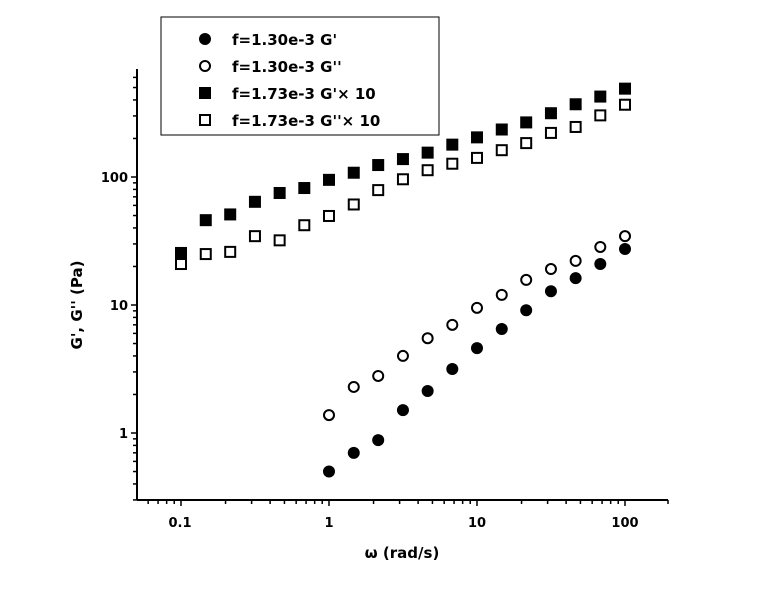 The width and height of the screenshot is (776, 599). Describe the element at coordinates (134, 288) in the screenshot. I see `y-ticks` at that location.